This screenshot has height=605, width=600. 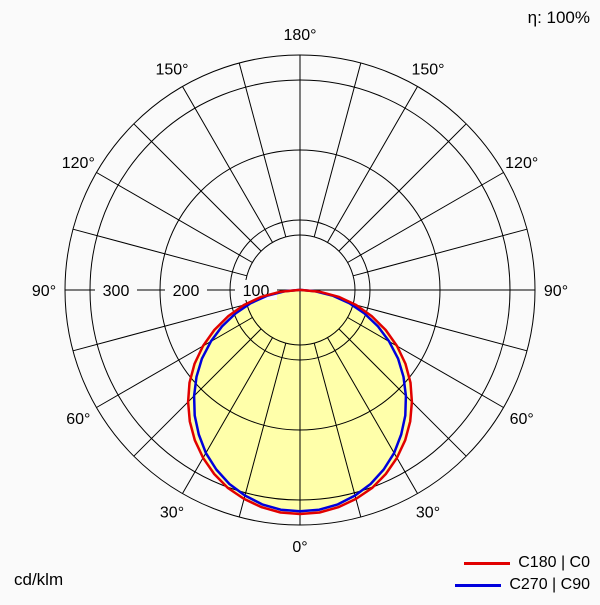 I want to click on angle-tick-label-60-left: 60°, so click(x=78, y=419).